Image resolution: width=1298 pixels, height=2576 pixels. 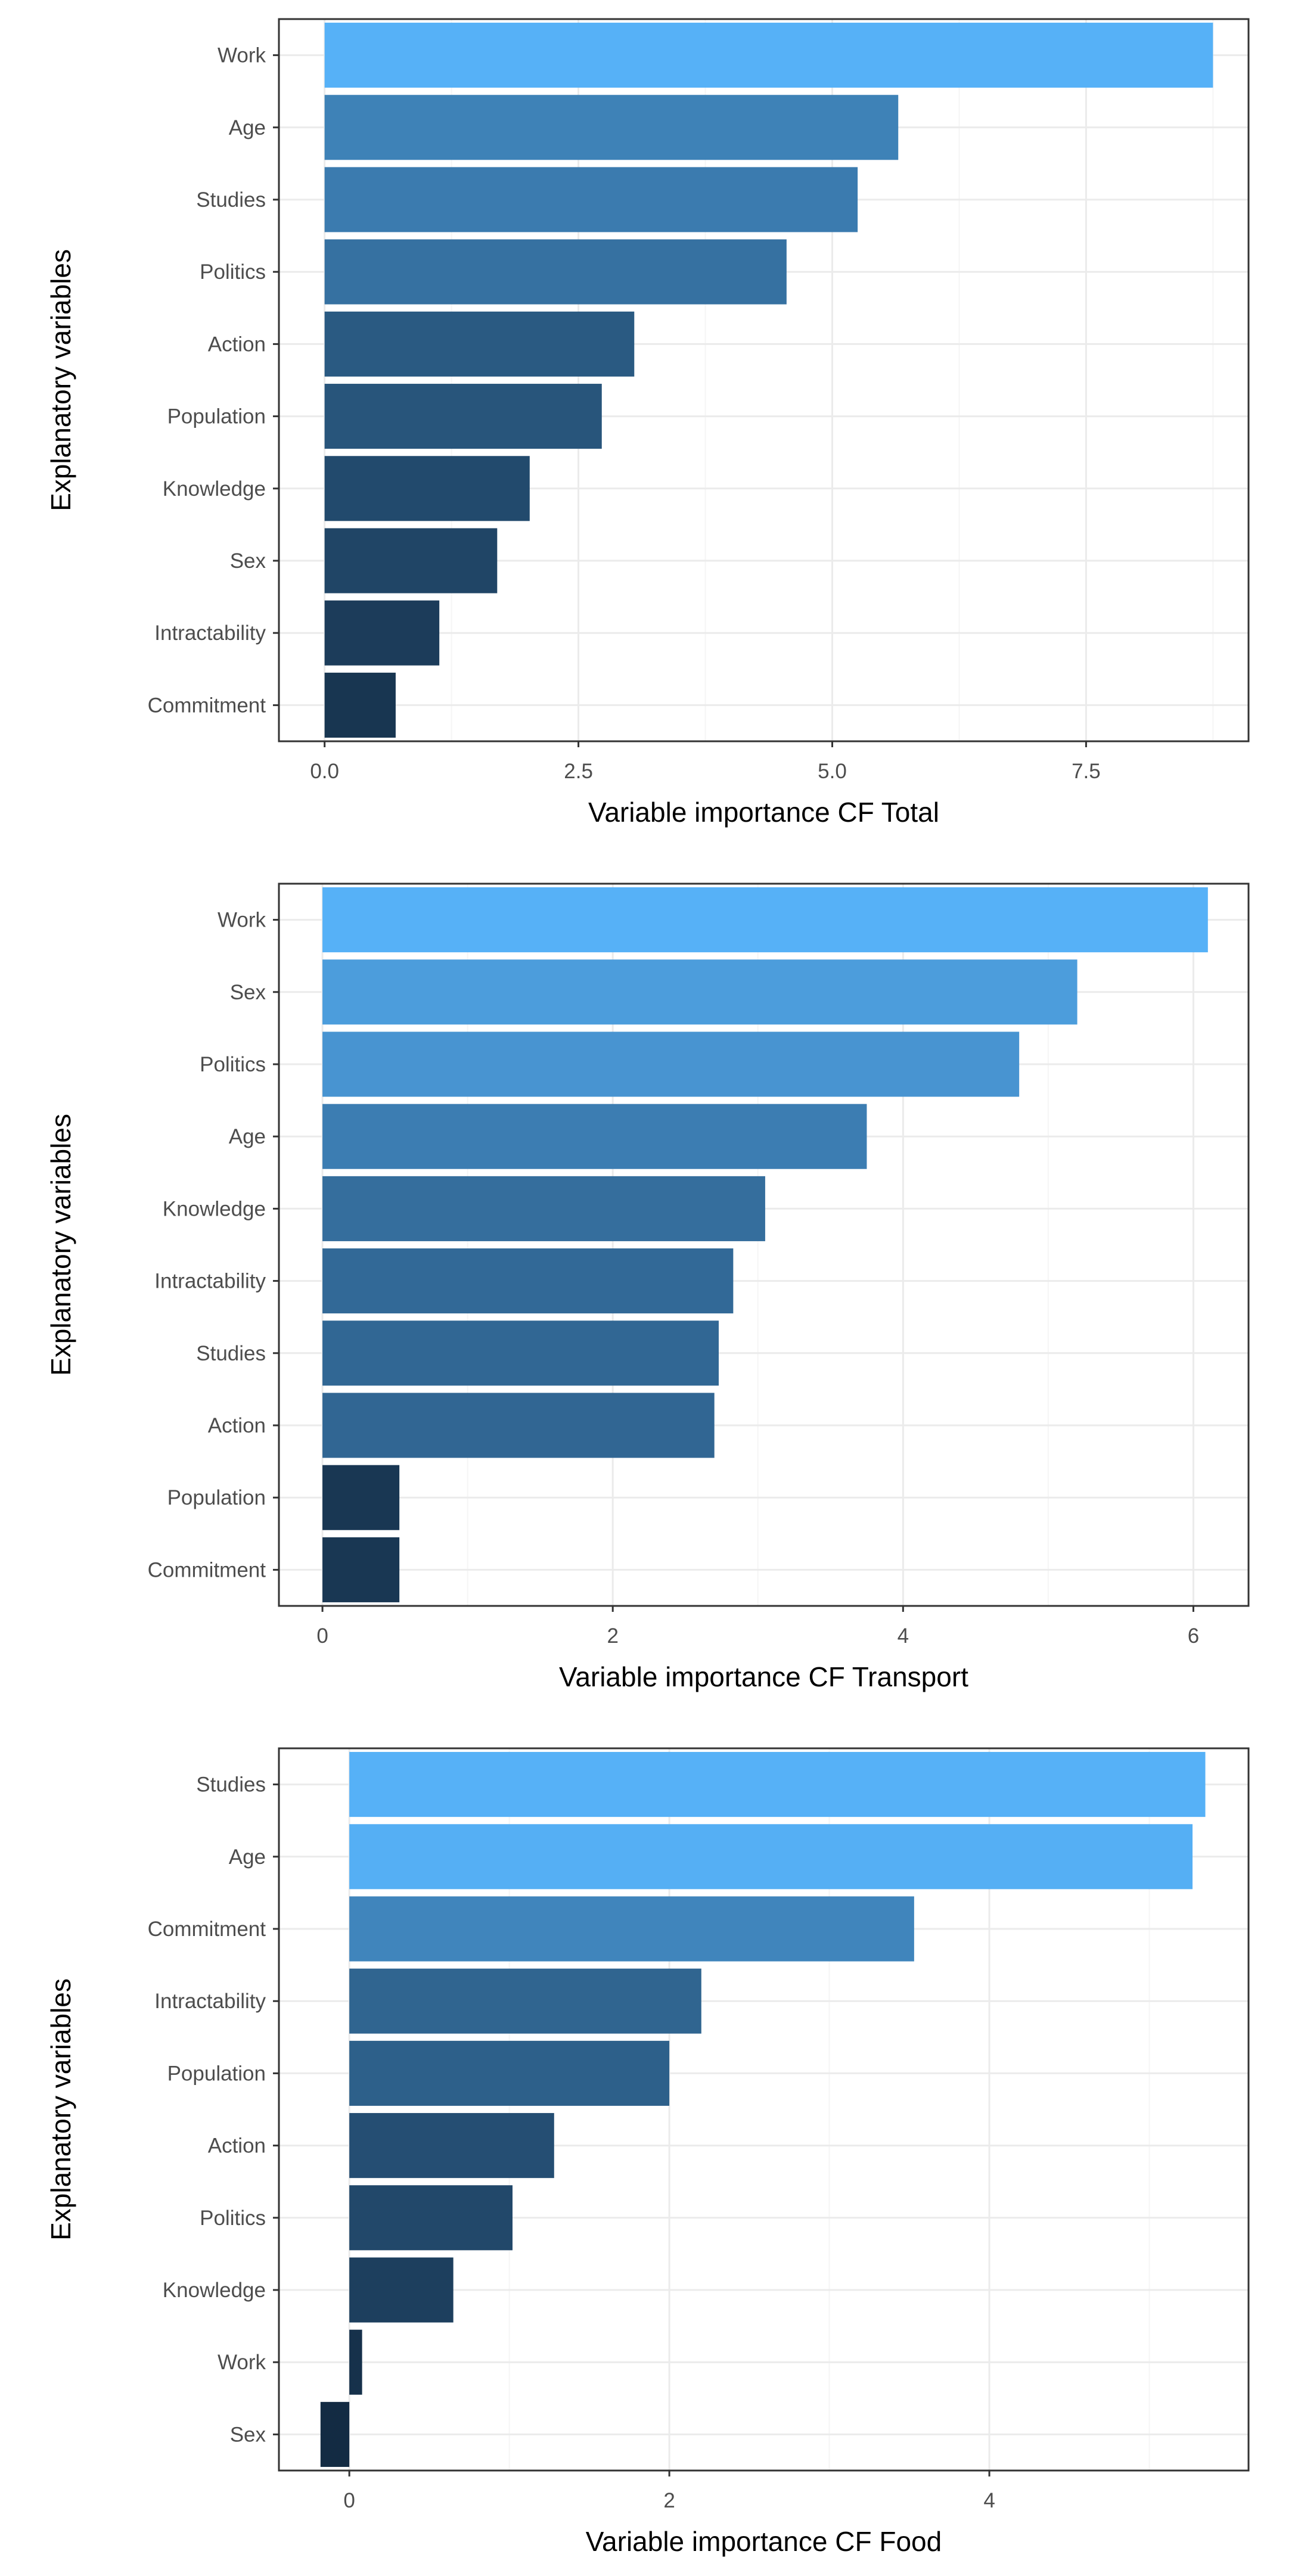 I want to click on x-axis-title: Variable importance CF Total, so click(x=763, y=812).